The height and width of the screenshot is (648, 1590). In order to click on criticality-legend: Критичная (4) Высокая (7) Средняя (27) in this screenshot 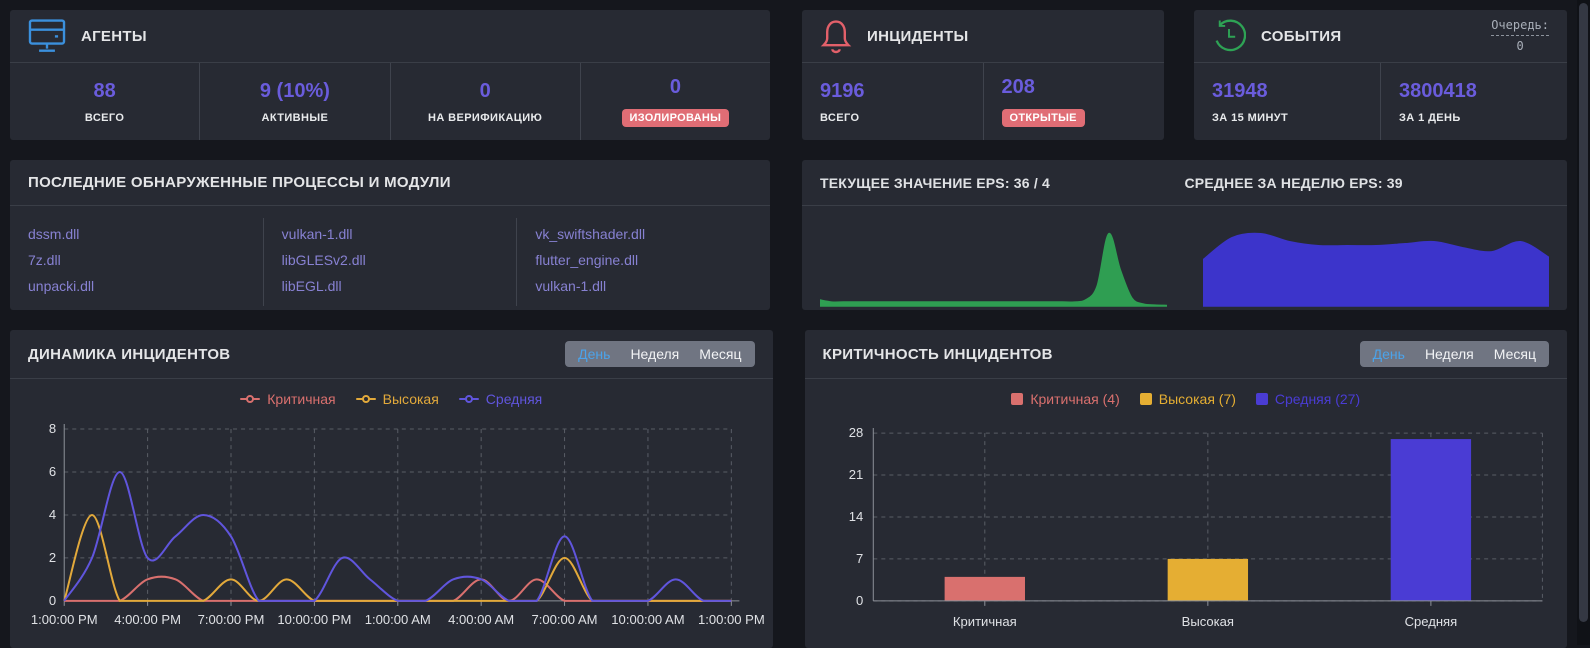, I will do `click(1186, 399)`.